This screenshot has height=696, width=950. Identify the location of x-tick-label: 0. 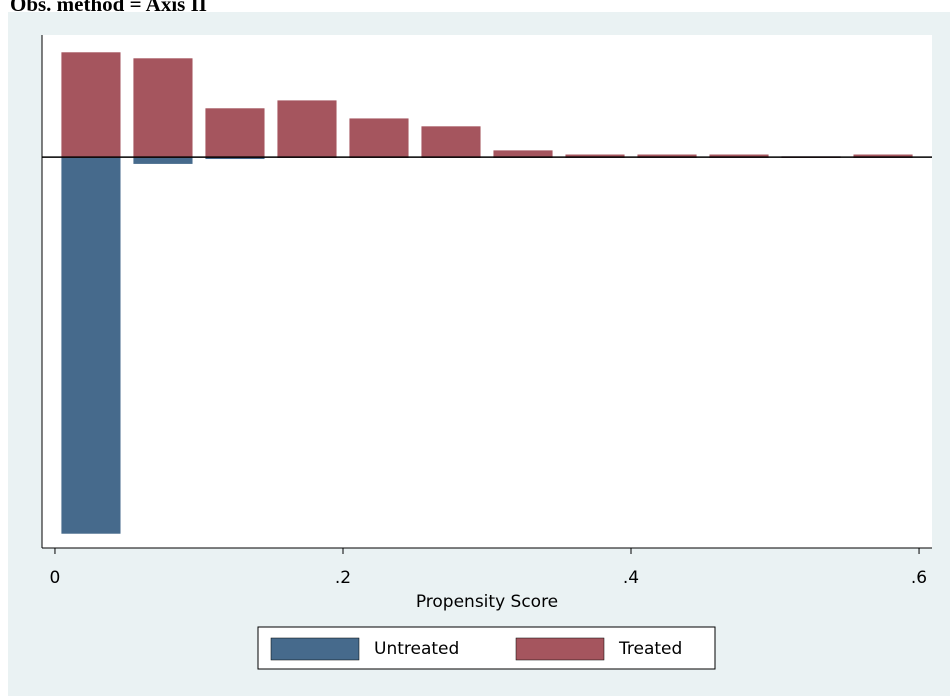
(55, 578).